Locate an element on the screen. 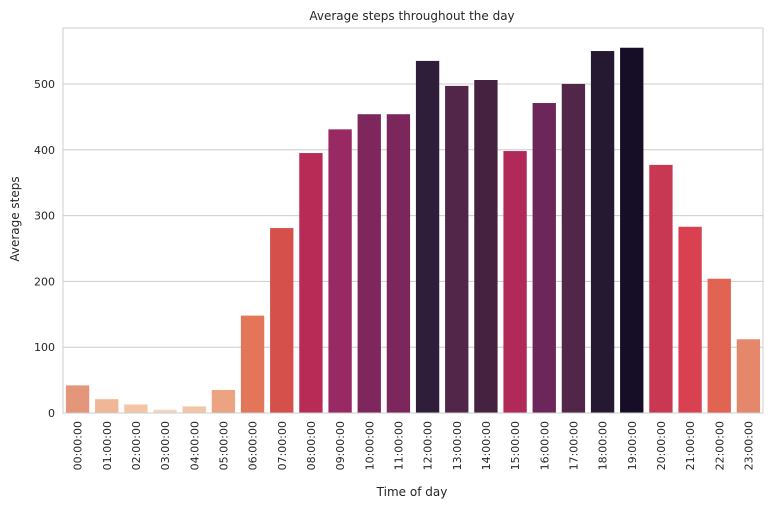  x-tick-label: 00:00:00 is located at coordinates (78, 445).